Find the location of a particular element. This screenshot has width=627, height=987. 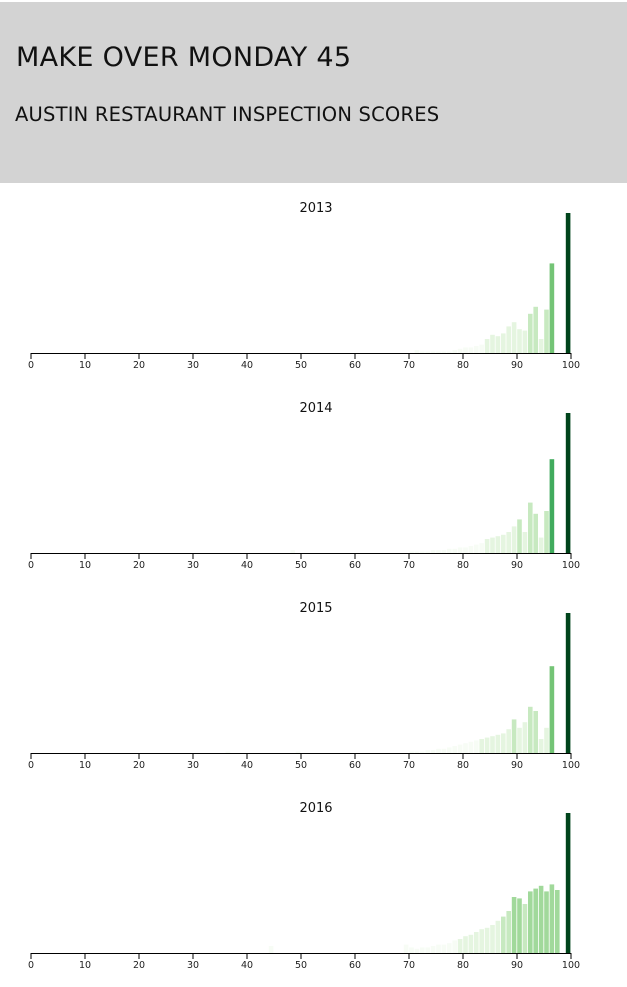

chart-title: 2016 is located at coordinates (315, 808).